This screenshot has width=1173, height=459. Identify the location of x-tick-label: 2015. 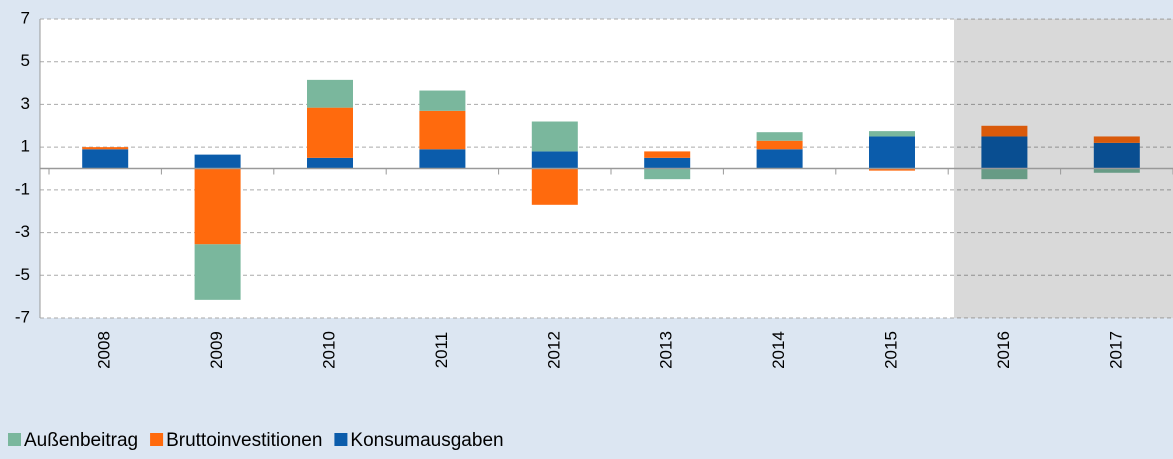
(890, 350).